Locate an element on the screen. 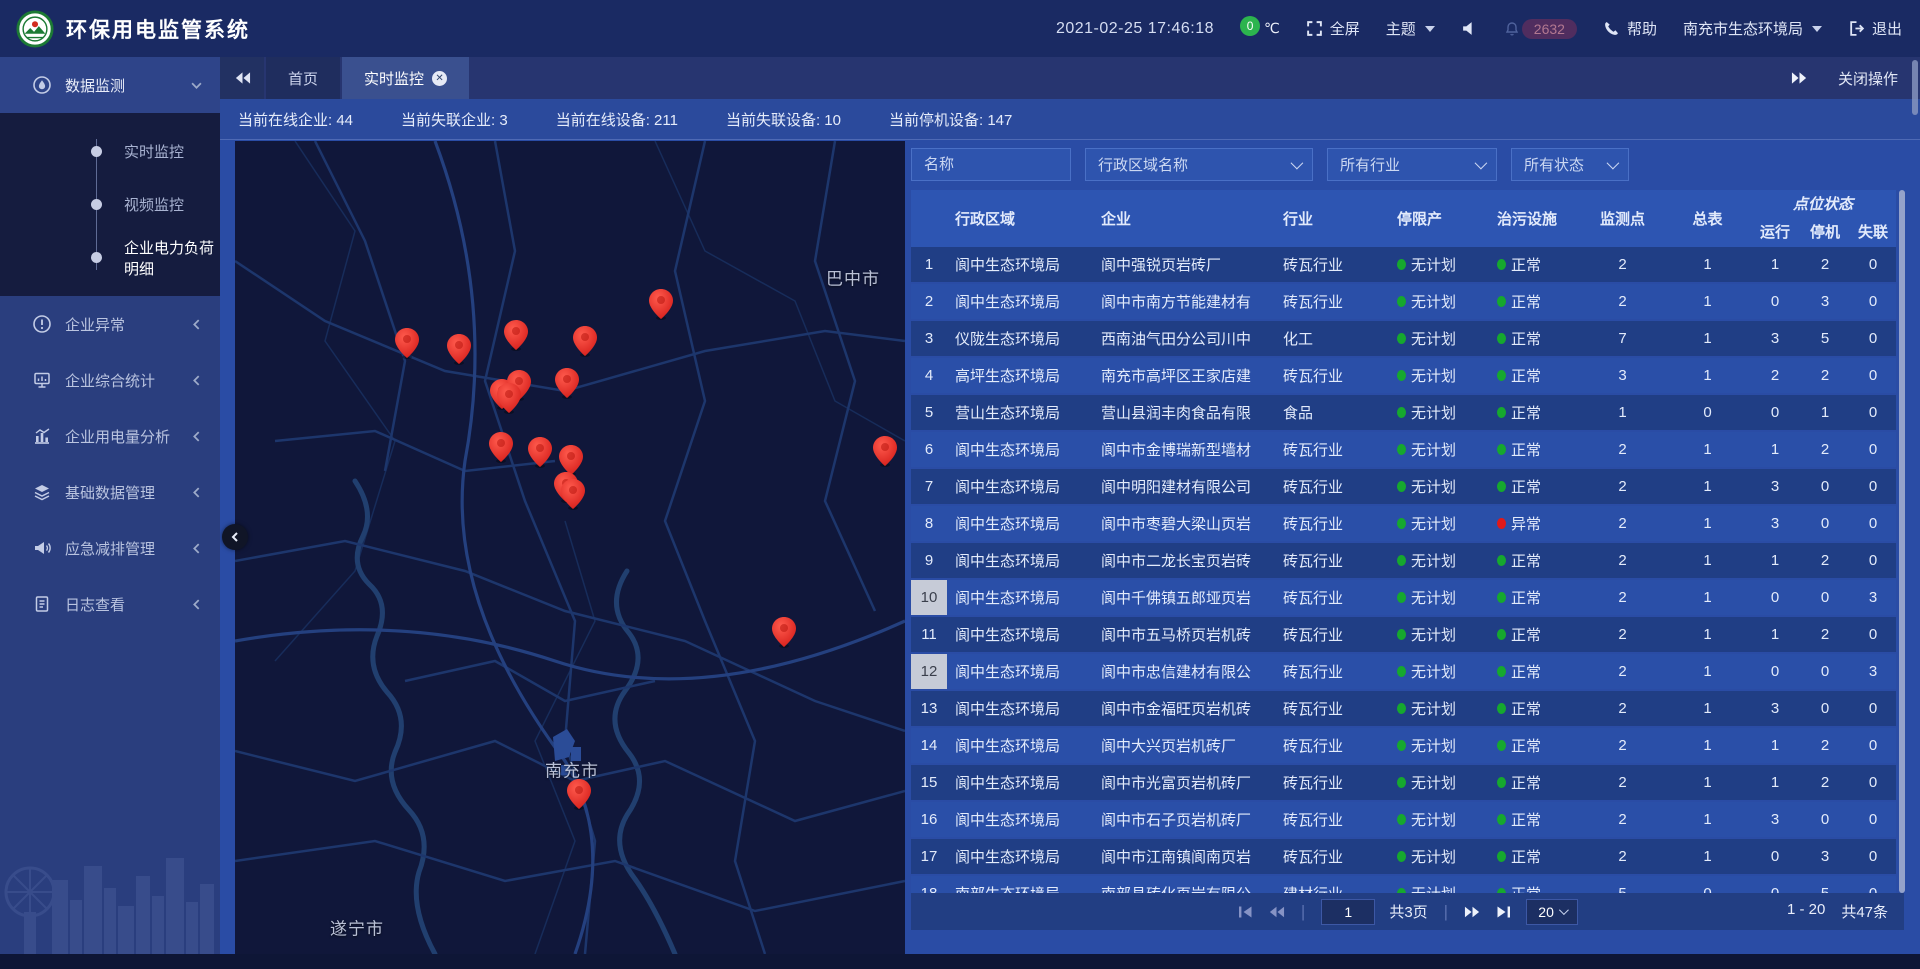 Image resolution: width=1920 pixels, height=969 pixels. column-header-行政区域: 行政区域 is located at coordinates (985, 219).